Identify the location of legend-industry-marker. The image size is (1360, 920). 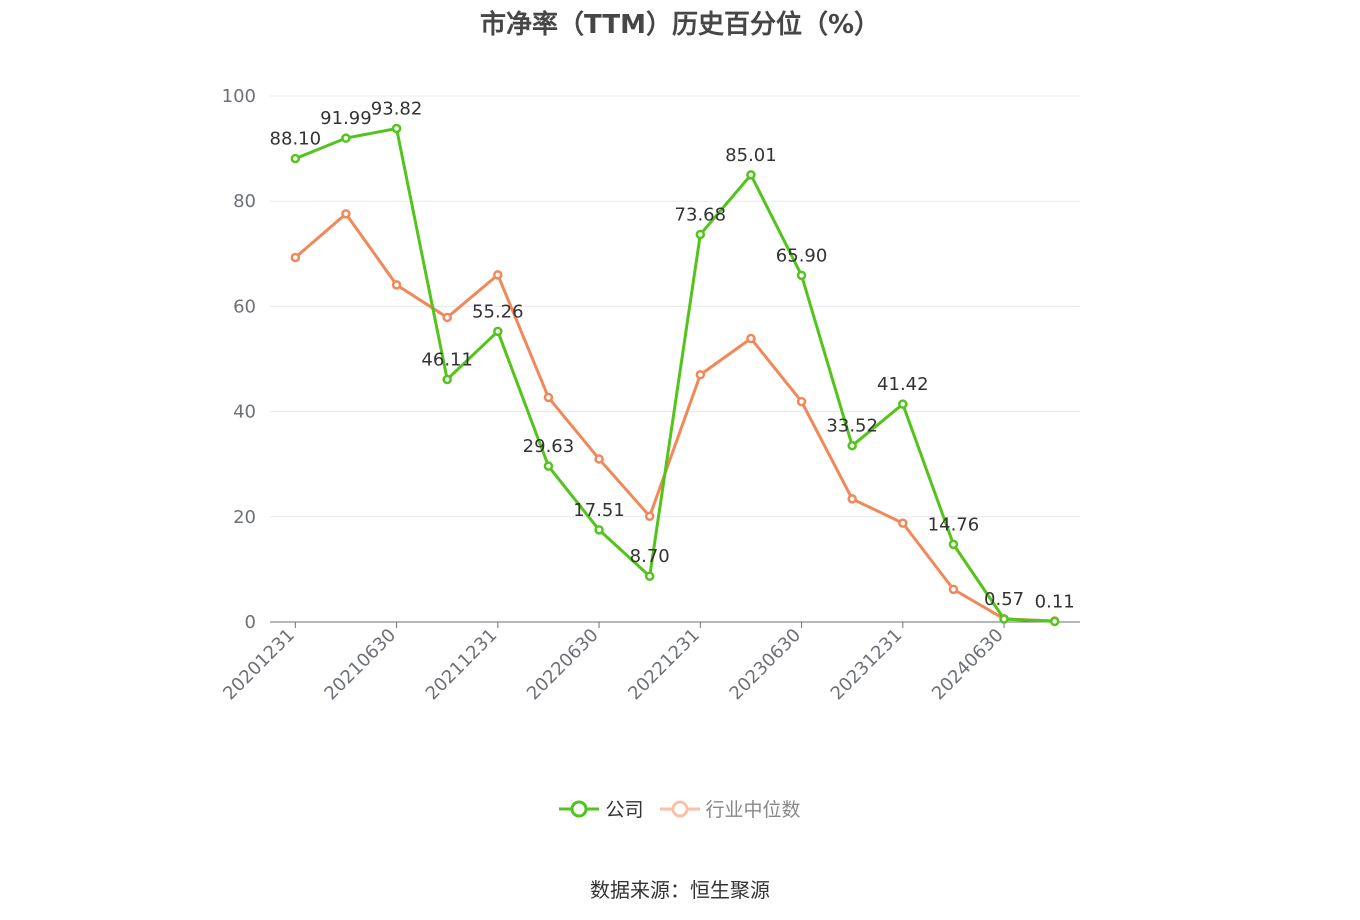
(679, 808).